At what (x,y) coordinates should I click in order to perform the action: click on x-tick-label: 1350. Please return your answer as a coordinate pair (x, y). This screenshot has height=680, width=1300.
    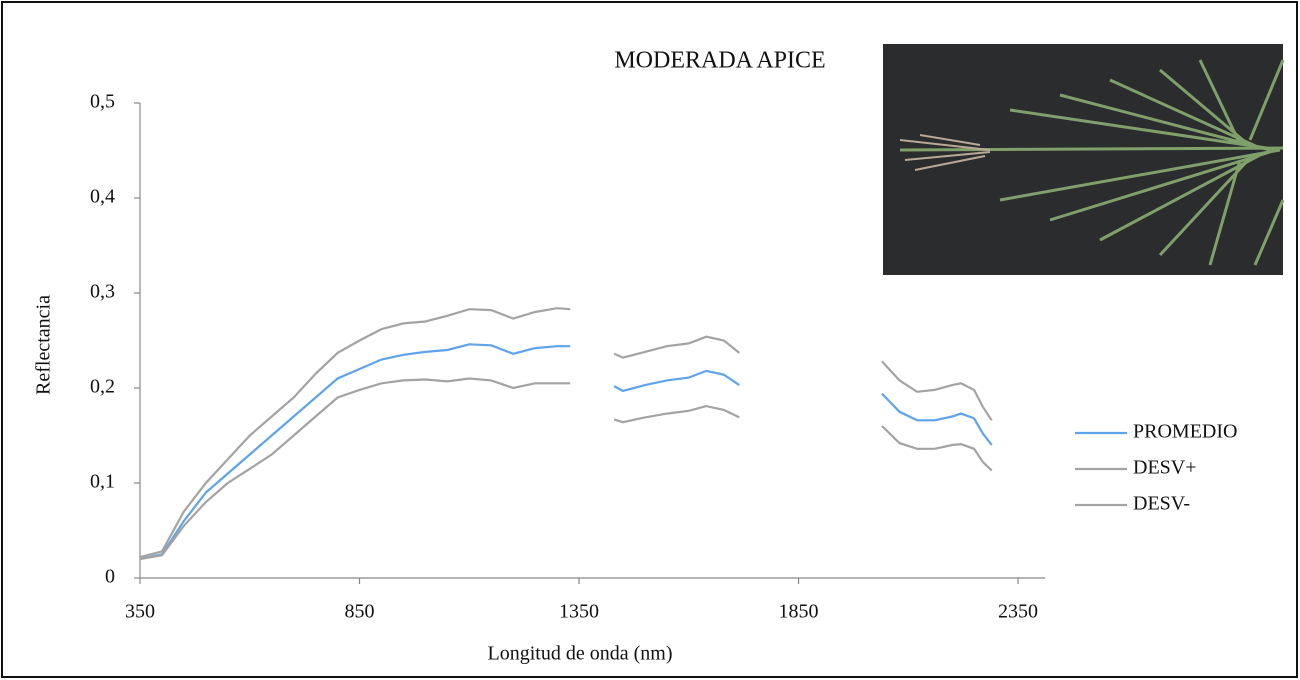
    Looking at the image, I should click on (579, 612).